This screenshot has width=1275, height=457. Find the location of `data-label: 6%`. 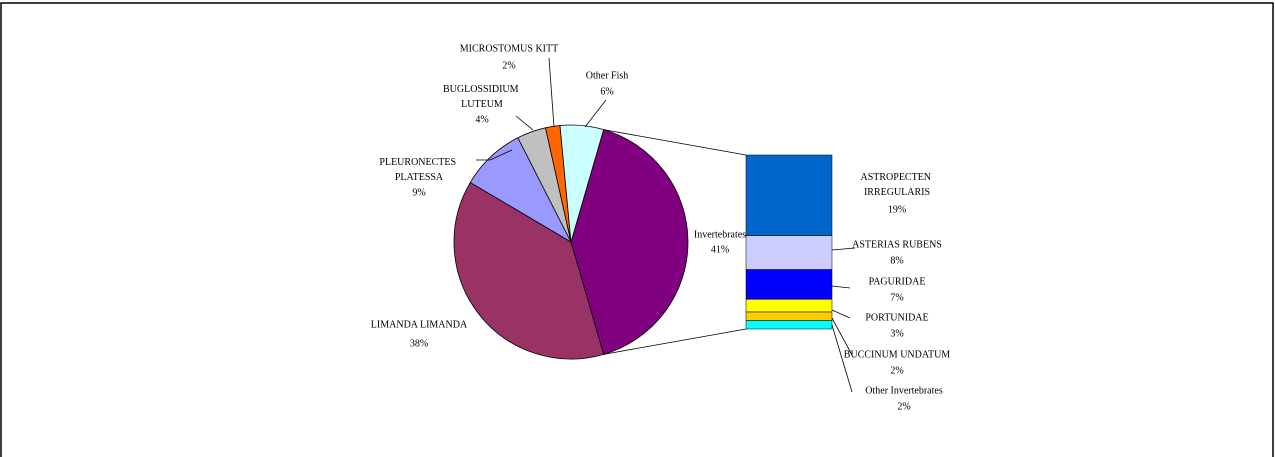

data-label: 6% is located at coordinates (606, 91).